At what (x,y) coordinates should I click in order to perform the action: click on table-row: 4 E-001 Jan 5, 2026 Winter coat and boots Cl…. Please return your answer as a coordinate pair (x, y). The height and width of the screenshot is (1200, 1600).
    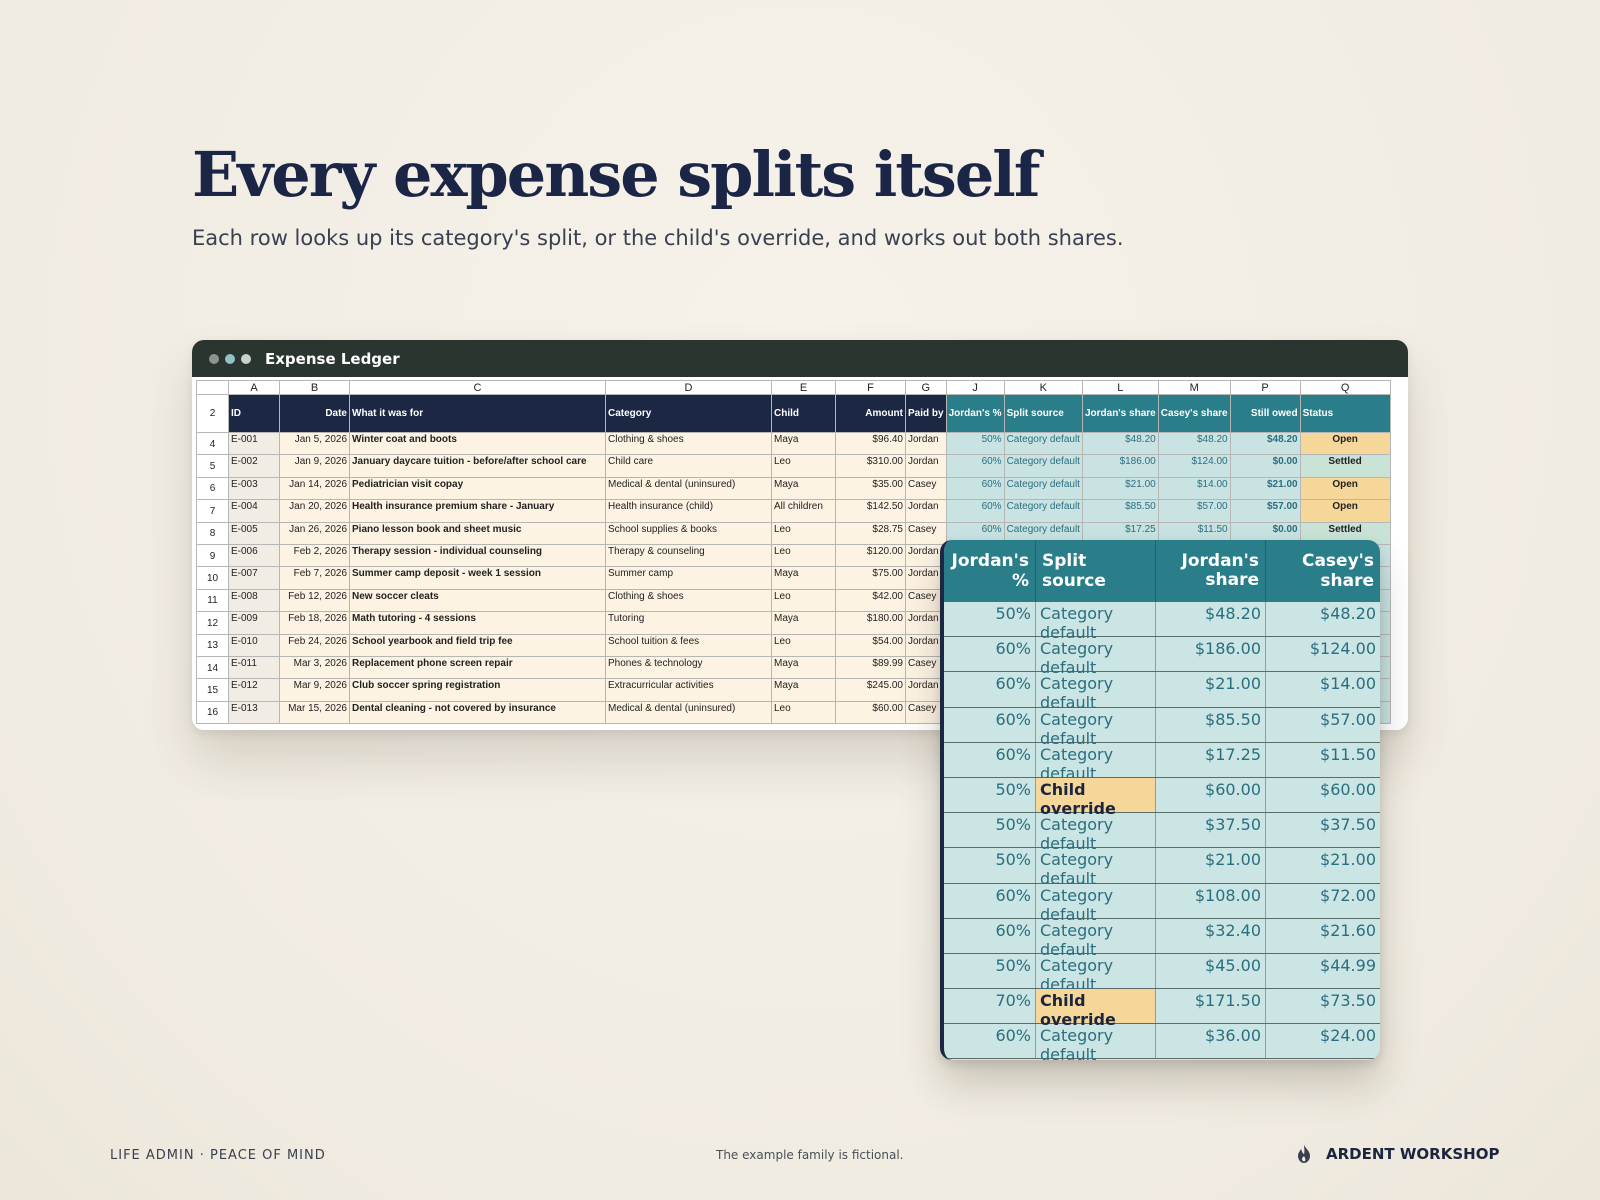
    Looking at the image, I should click on (793, 443).